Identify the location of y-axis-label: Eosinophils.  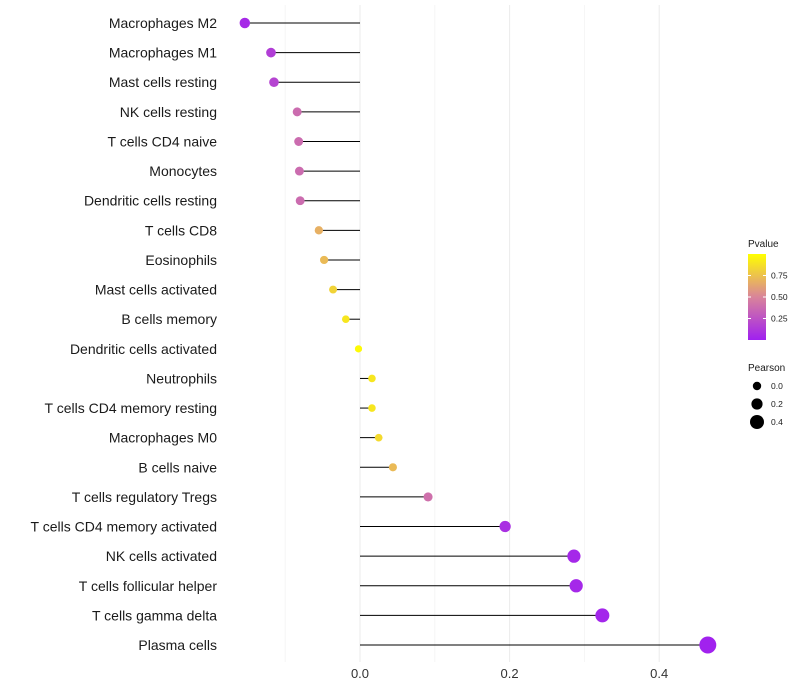
(181, 260).